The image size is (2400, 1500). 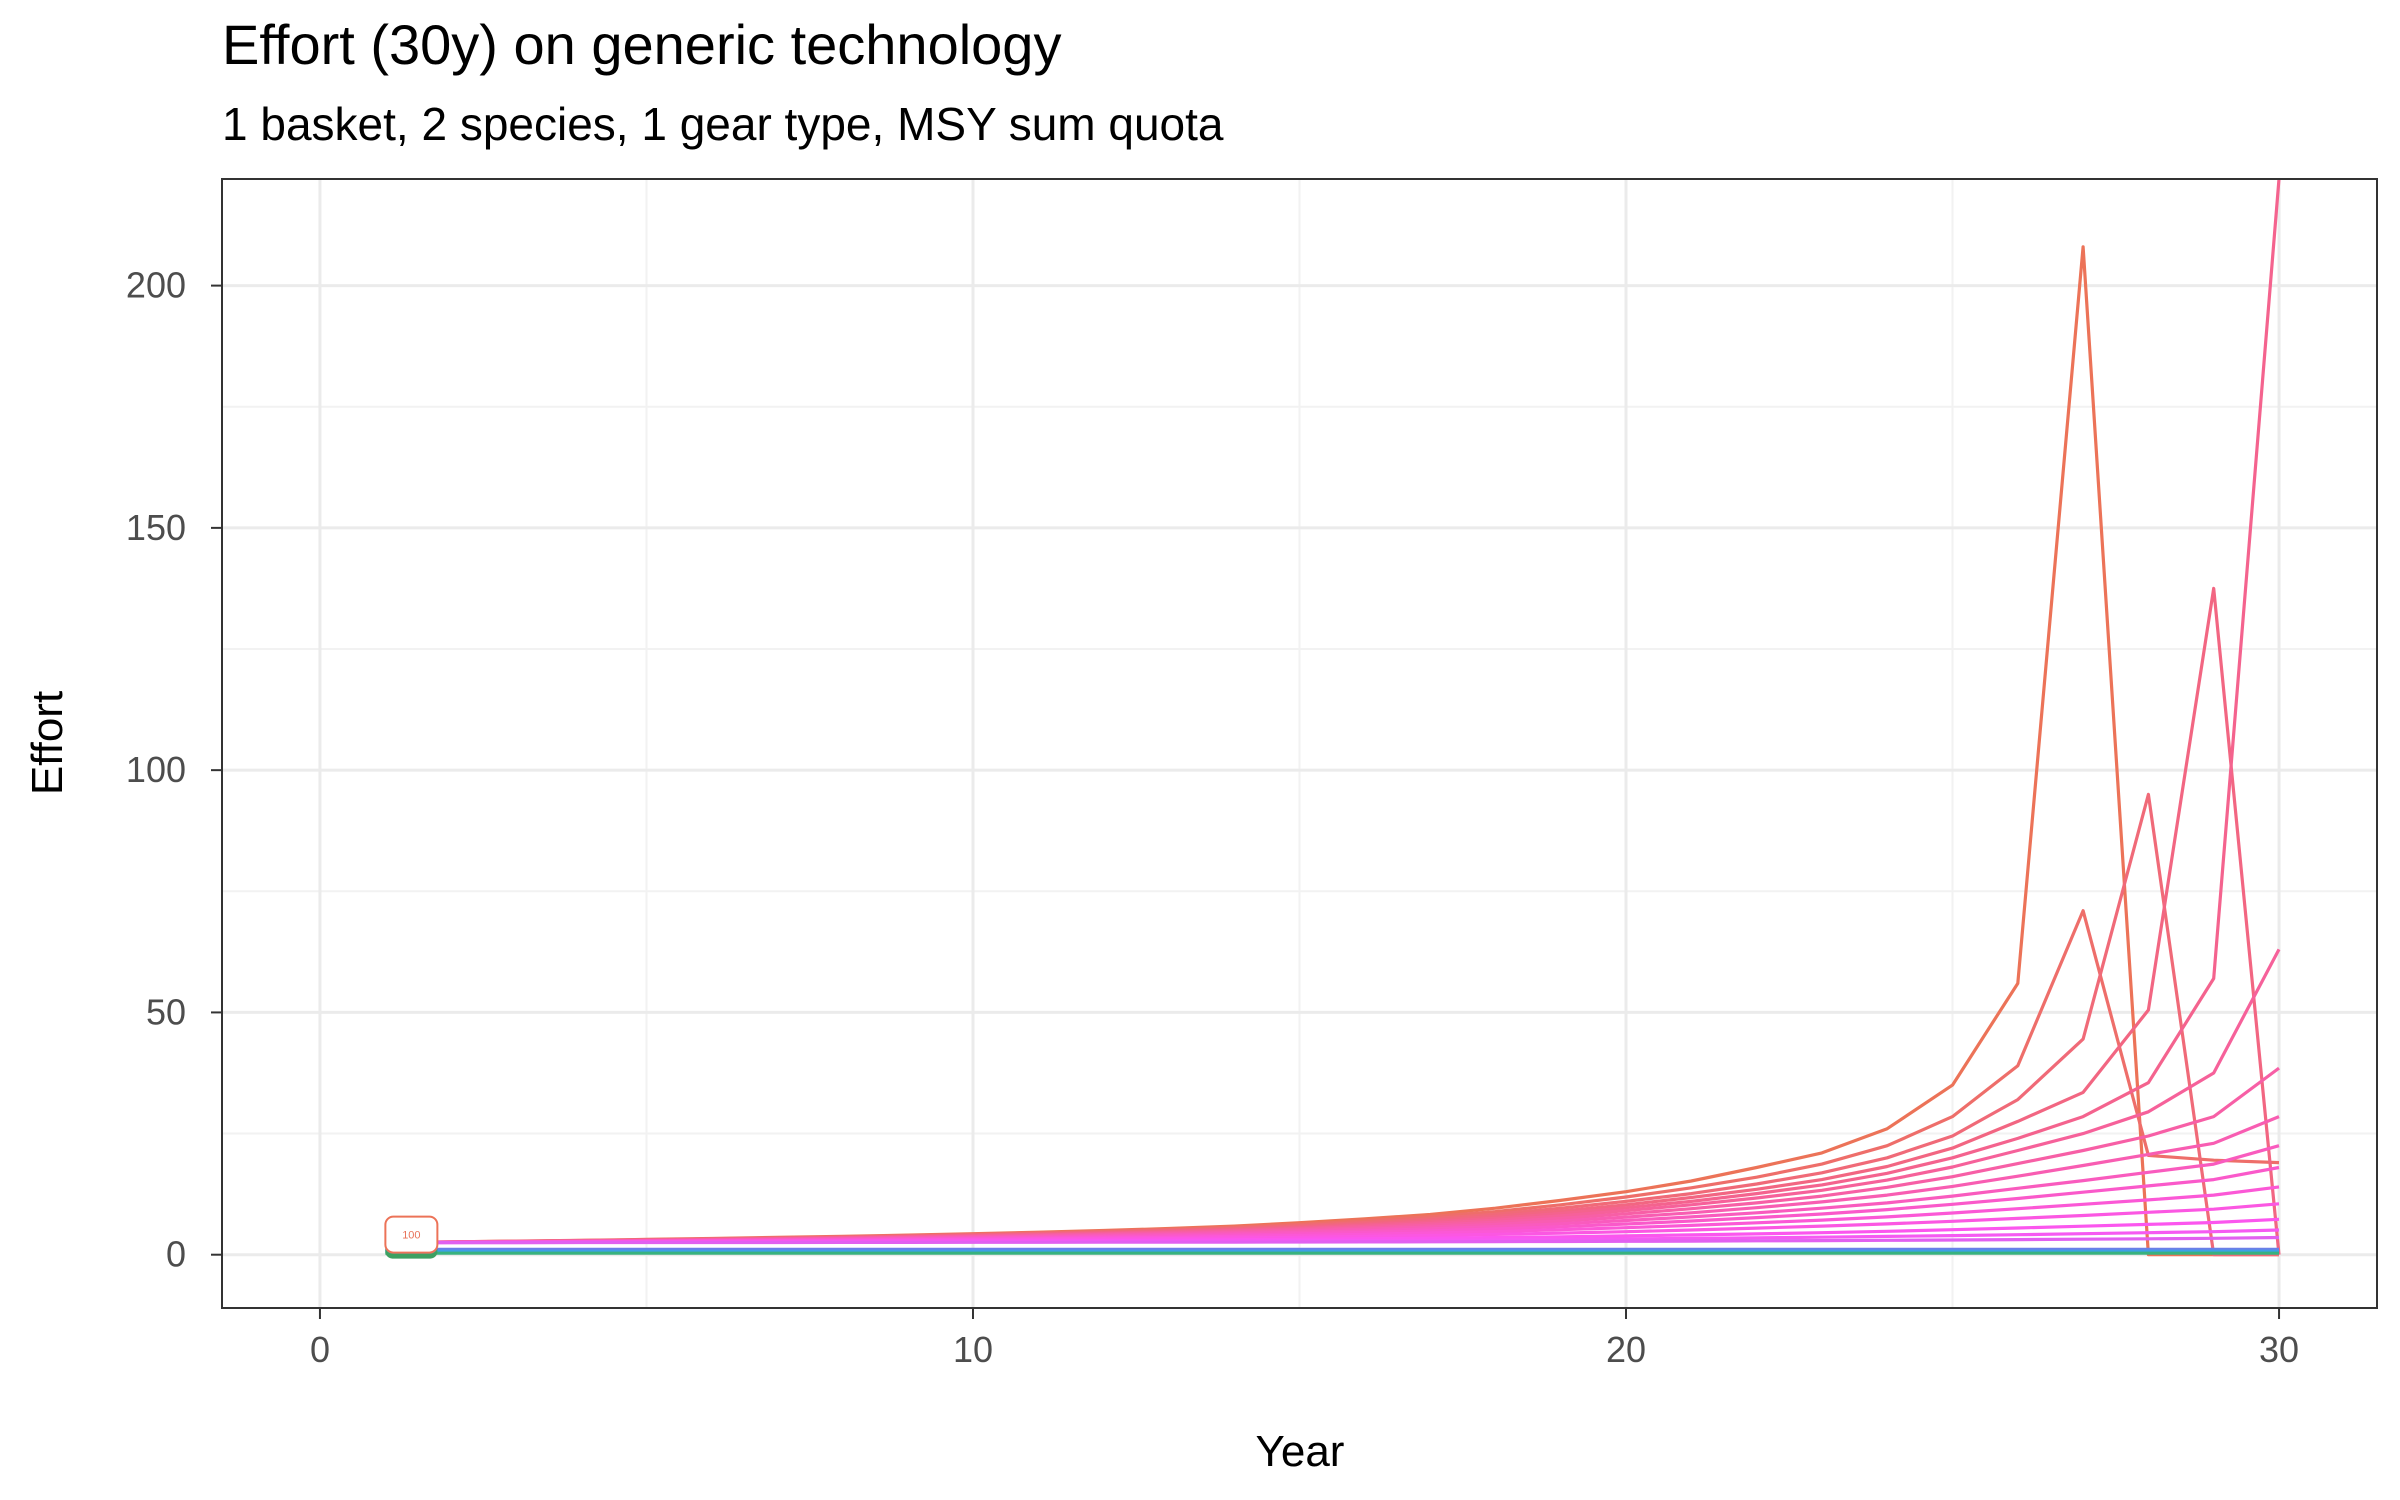 I want to click on chart-title: Effort (30y) on generic technology, so click(x=641, y=44).